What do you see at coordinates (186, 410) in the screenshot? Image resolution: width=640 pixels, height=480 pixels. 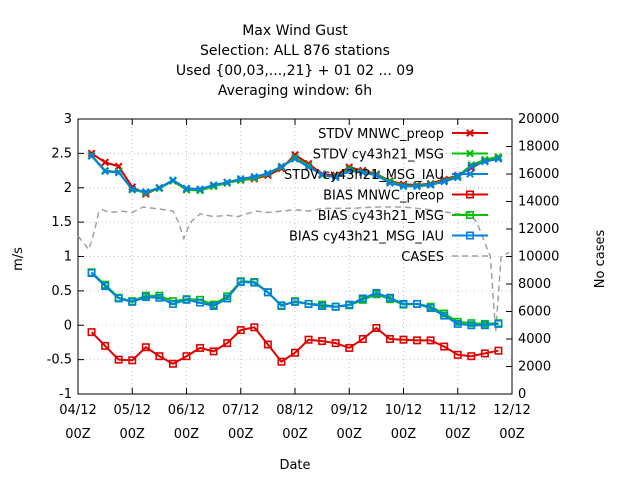 I see `x-tick-label: 06/12` at bounding box center [186, 410].